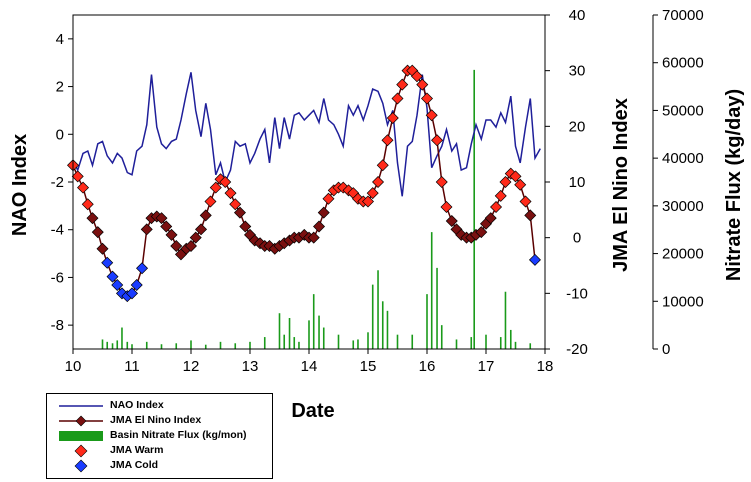 The image size is (751, 482). Describe the element at coordinates (81, 436) in the screenshot. I see `legend-bar-icon` at that location.